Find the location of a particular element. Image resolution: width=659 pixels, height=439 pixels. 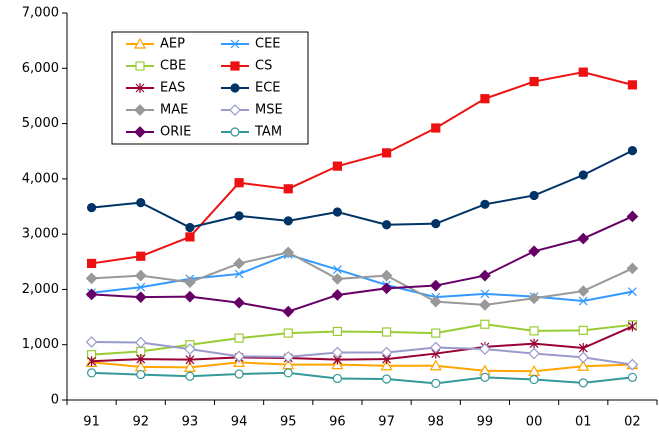

x-tick-label: 02 is located at coordinates (632, 422).